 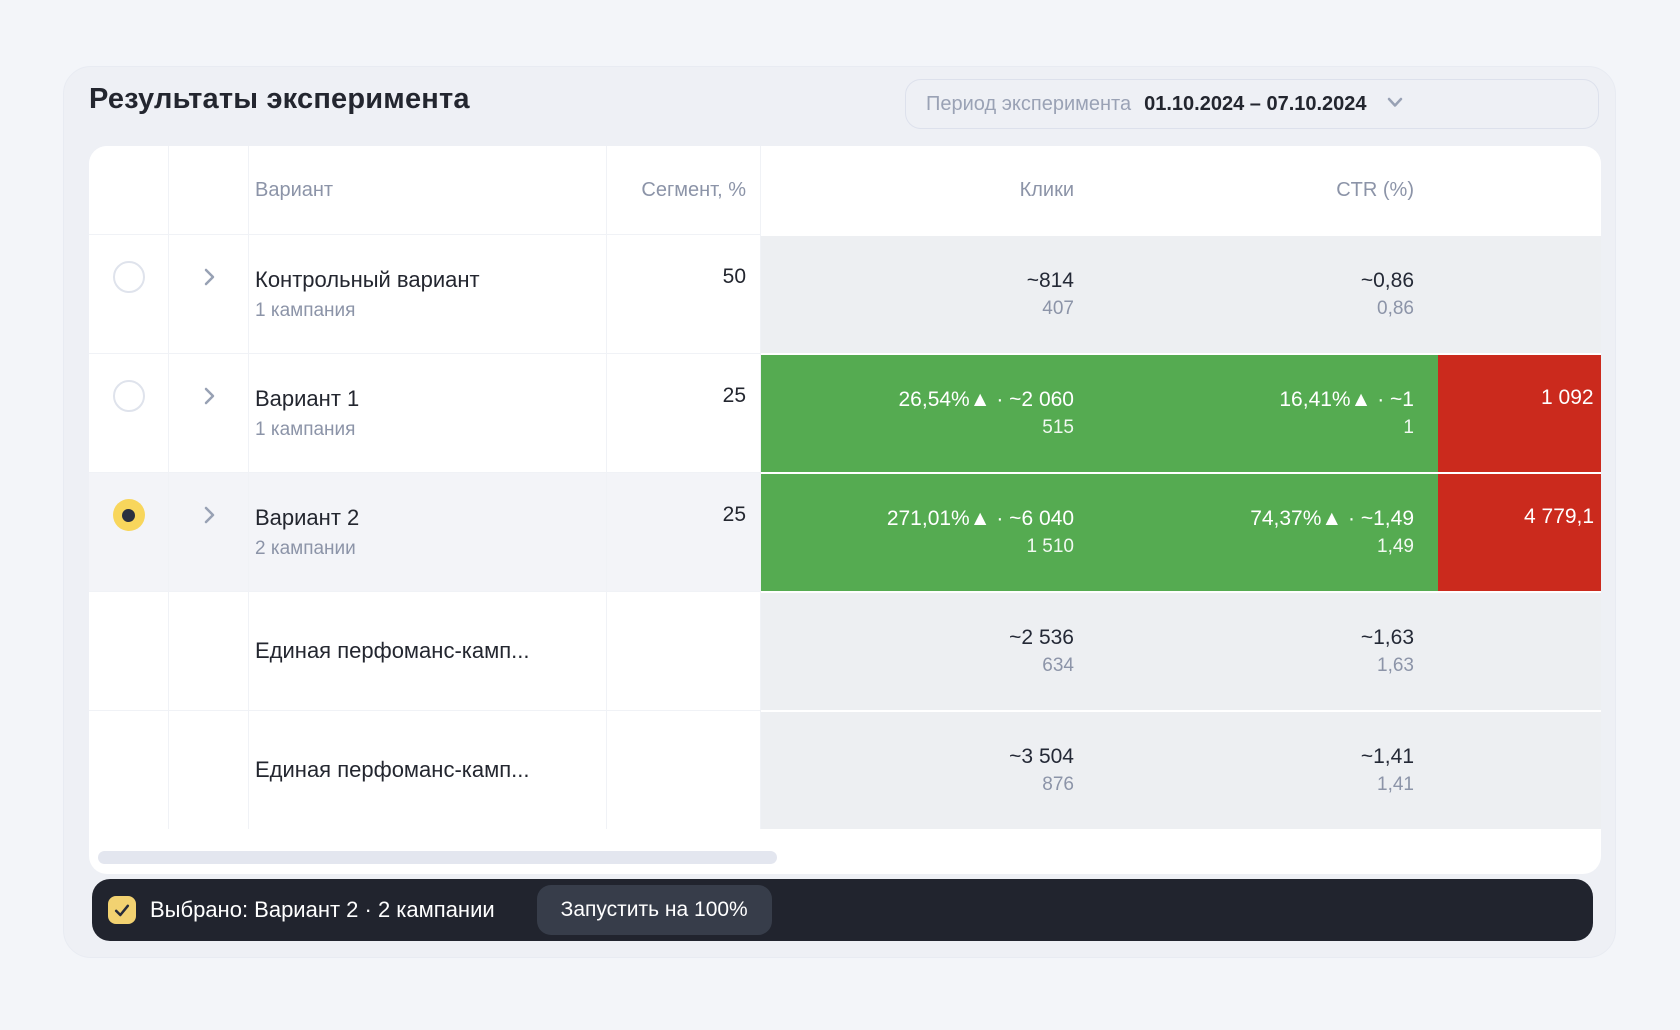 I want to click on extra-cell-negative: 4 779,1, so click(x=1519, y=531).